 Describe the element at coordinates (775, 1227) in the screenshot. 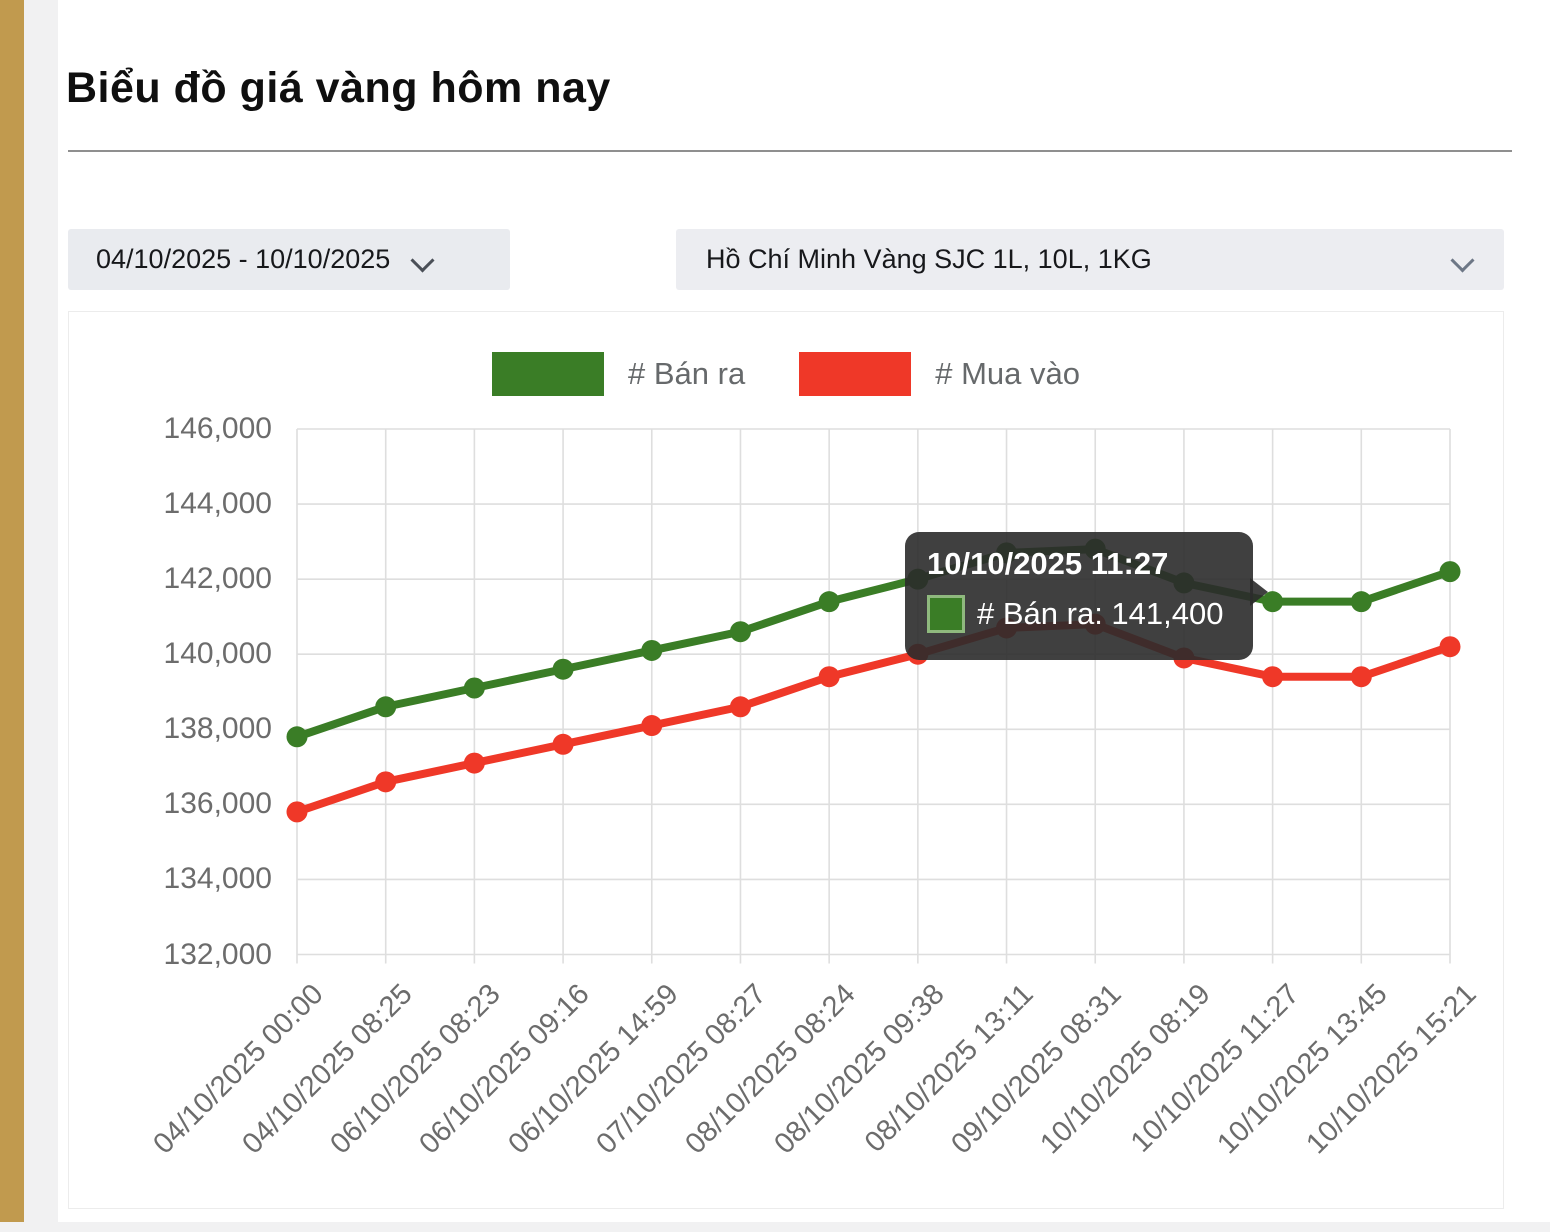

I see `bottom-section-strip` at that location.